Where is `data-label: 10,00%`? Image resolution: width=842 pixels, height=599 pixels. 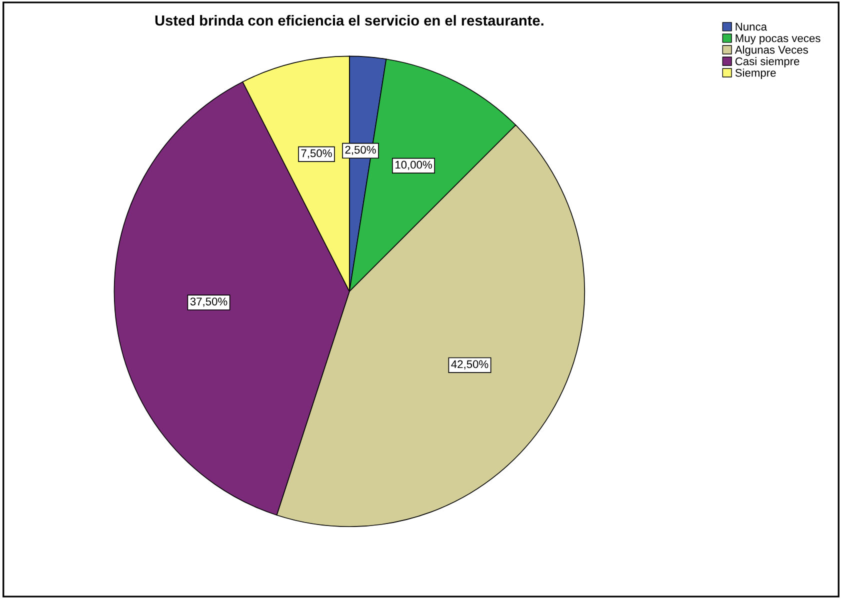 data-label: 10,00% is located at coordinates (414, 165).